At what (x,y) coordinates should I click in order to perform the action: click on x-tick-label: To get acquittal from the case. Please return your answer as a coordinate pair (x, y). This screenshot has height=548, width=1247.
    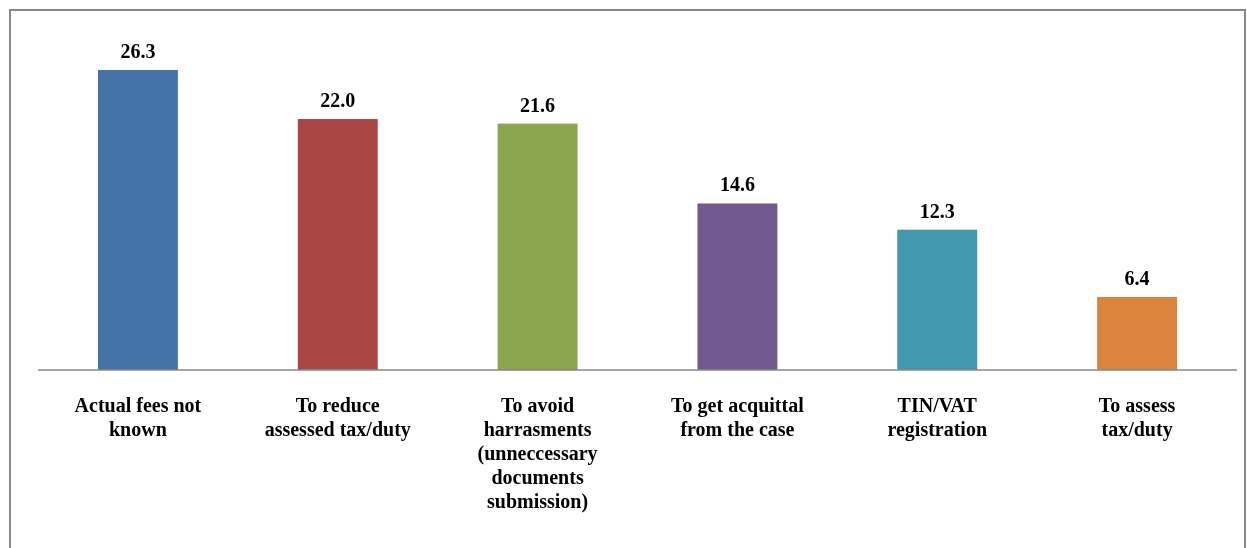
    Looking at the image, I should click on (738, 417).